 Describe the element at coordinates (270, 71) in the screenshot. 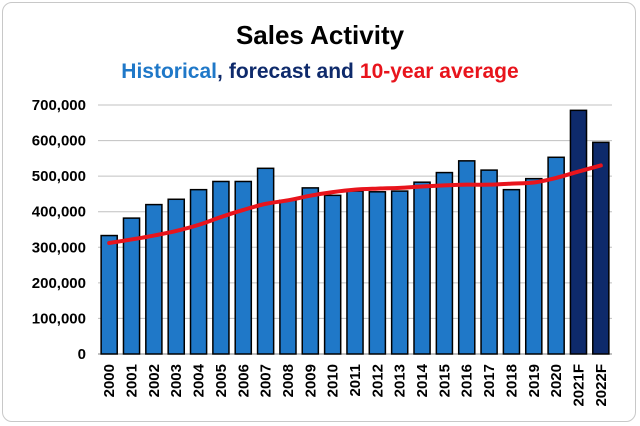

I see `subtitle-forecast: forecast` at that location.